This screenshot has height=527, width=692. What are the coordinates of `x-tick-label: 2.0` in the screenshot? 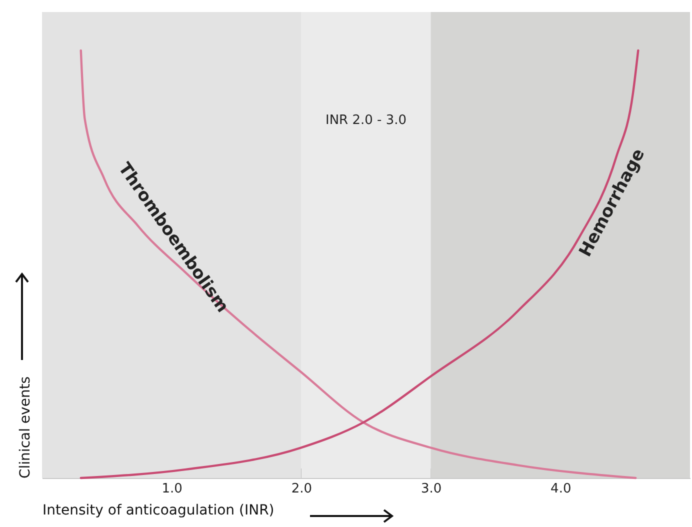 It's located at (301, 489).